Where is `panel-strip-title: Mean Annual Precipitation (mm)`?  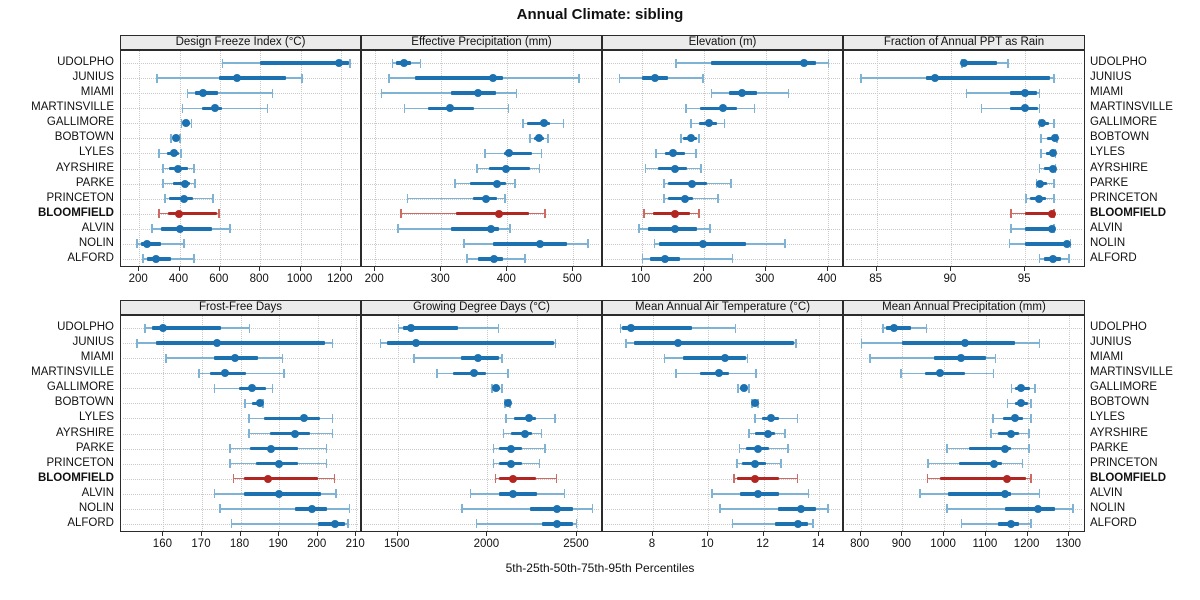
panel-strip-title: Mean Annual Precipitation (mm) is located at coordinates (964, 307).